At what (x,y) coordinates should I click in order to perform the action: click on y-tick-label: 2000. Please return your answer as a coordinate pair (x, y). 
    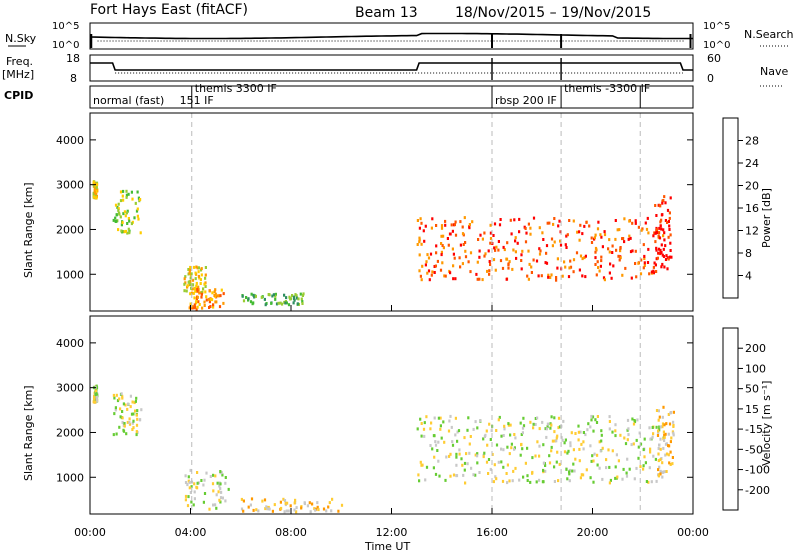
    Looking at the image, I should click on (70, 432).